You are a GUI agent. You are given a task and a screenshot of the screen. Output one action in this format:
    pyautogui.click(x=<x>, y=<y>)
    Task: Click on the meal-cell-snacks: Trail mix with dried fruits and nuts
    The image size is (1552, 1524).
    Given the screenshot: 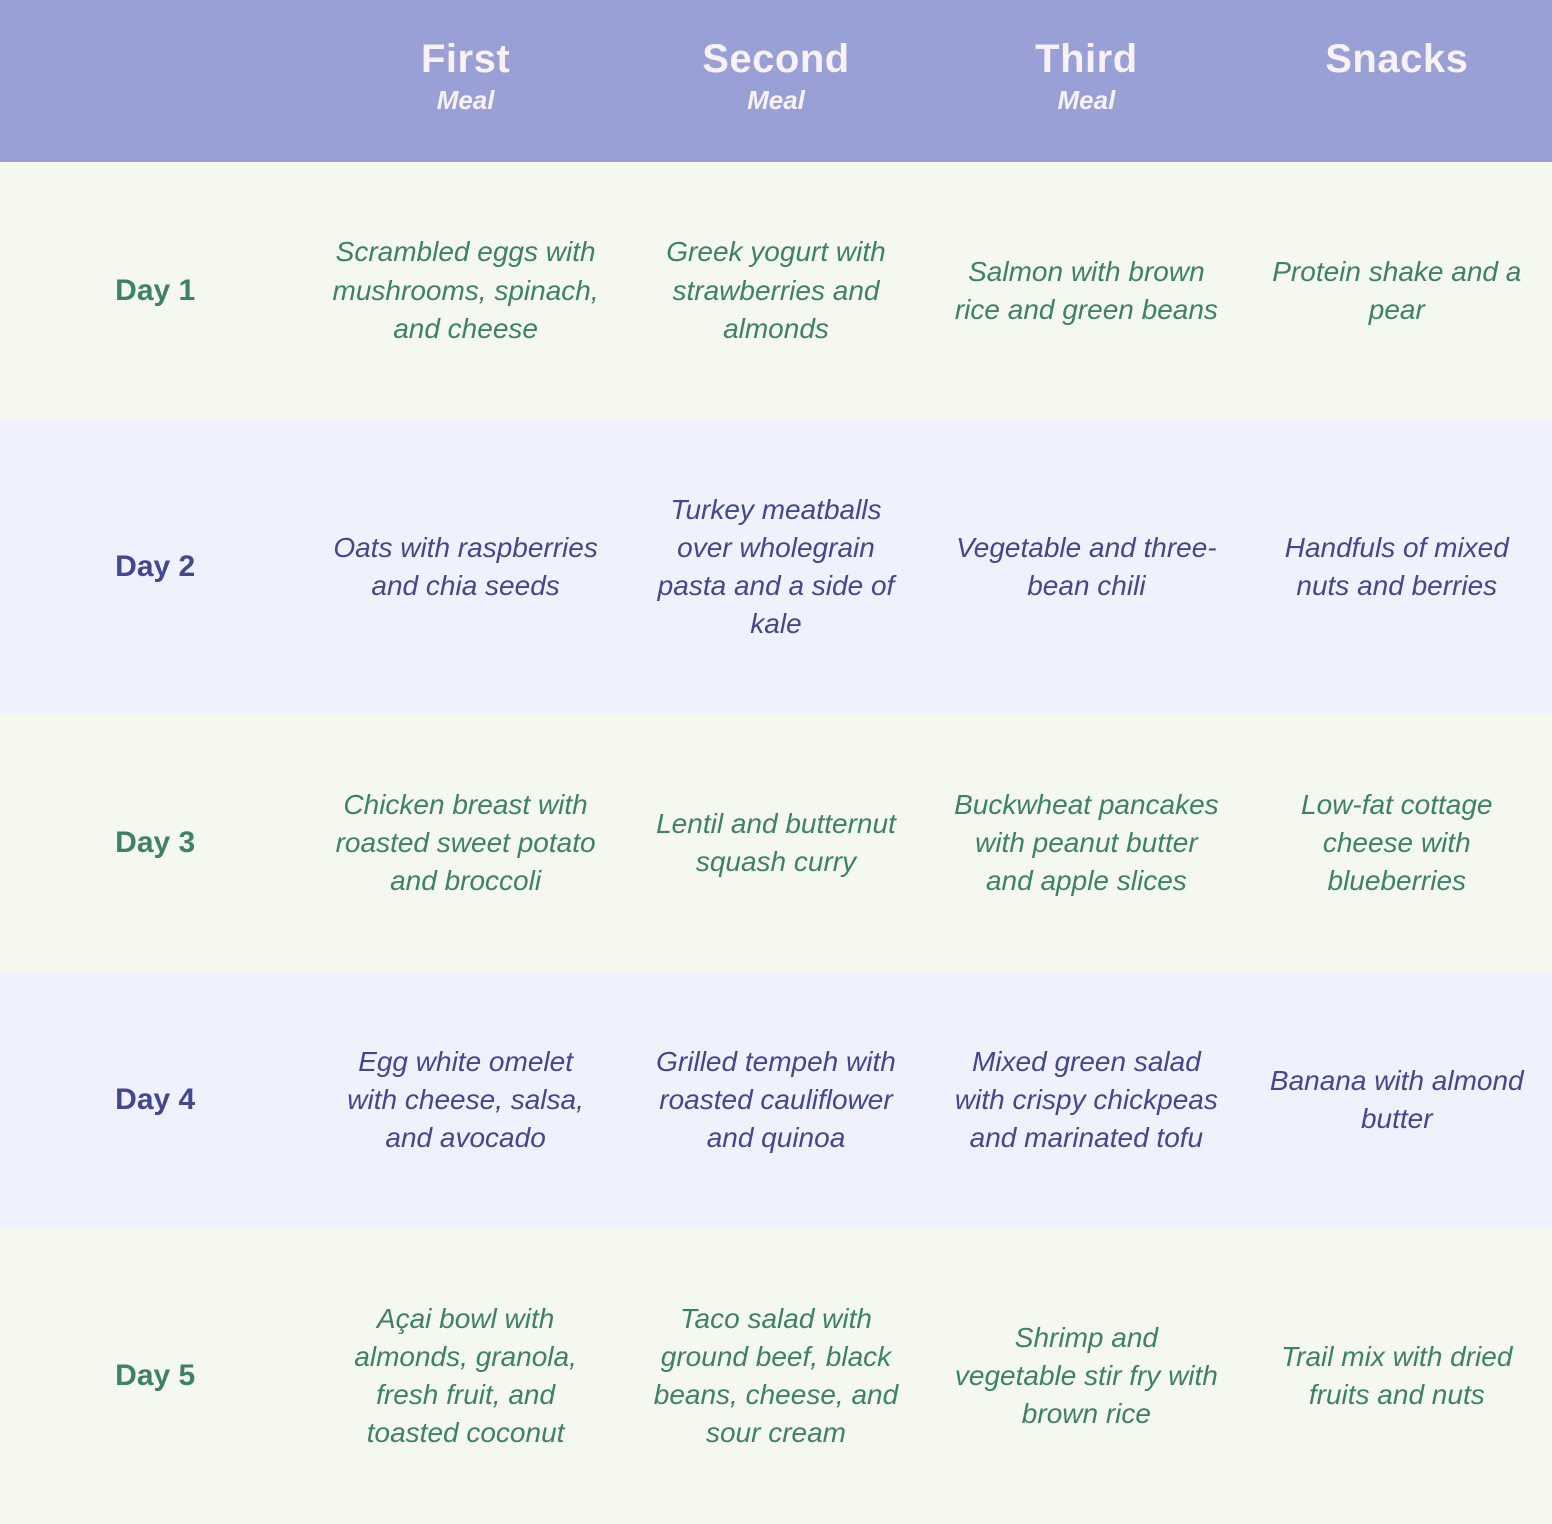 What is the action you would take?
    pyautogui.click(x=1397, y=1376)
    